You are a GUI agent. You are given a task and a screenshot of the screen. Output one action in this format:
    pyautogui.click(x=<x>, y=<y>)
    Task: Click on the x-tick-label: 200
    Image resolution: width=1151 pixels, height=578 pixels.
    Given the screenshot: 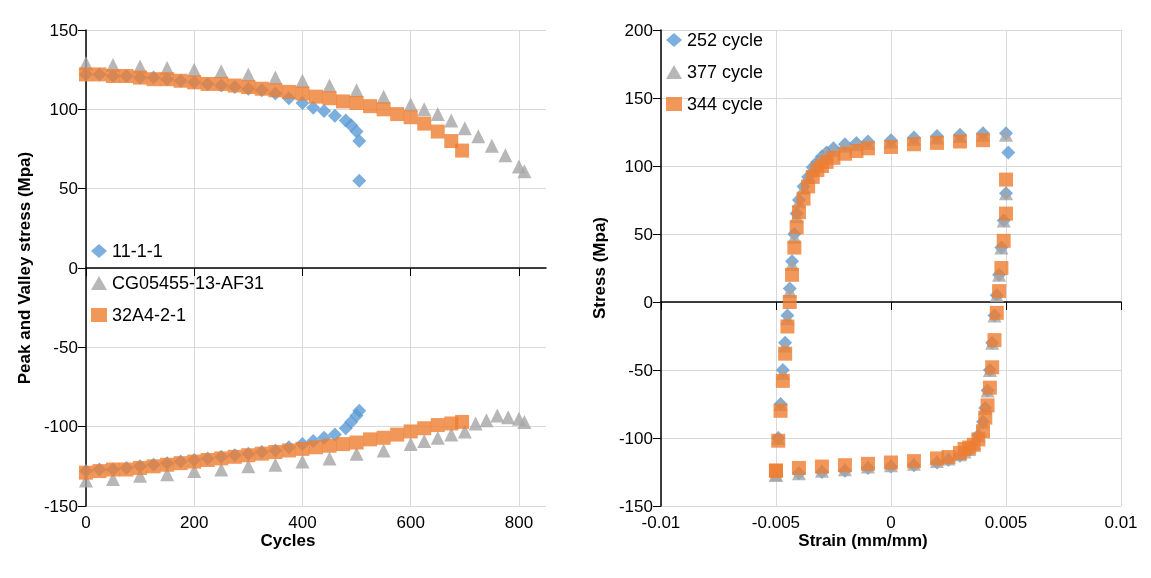 What is the action you would take?
    pyautogui.click(x=194, y=522)
    